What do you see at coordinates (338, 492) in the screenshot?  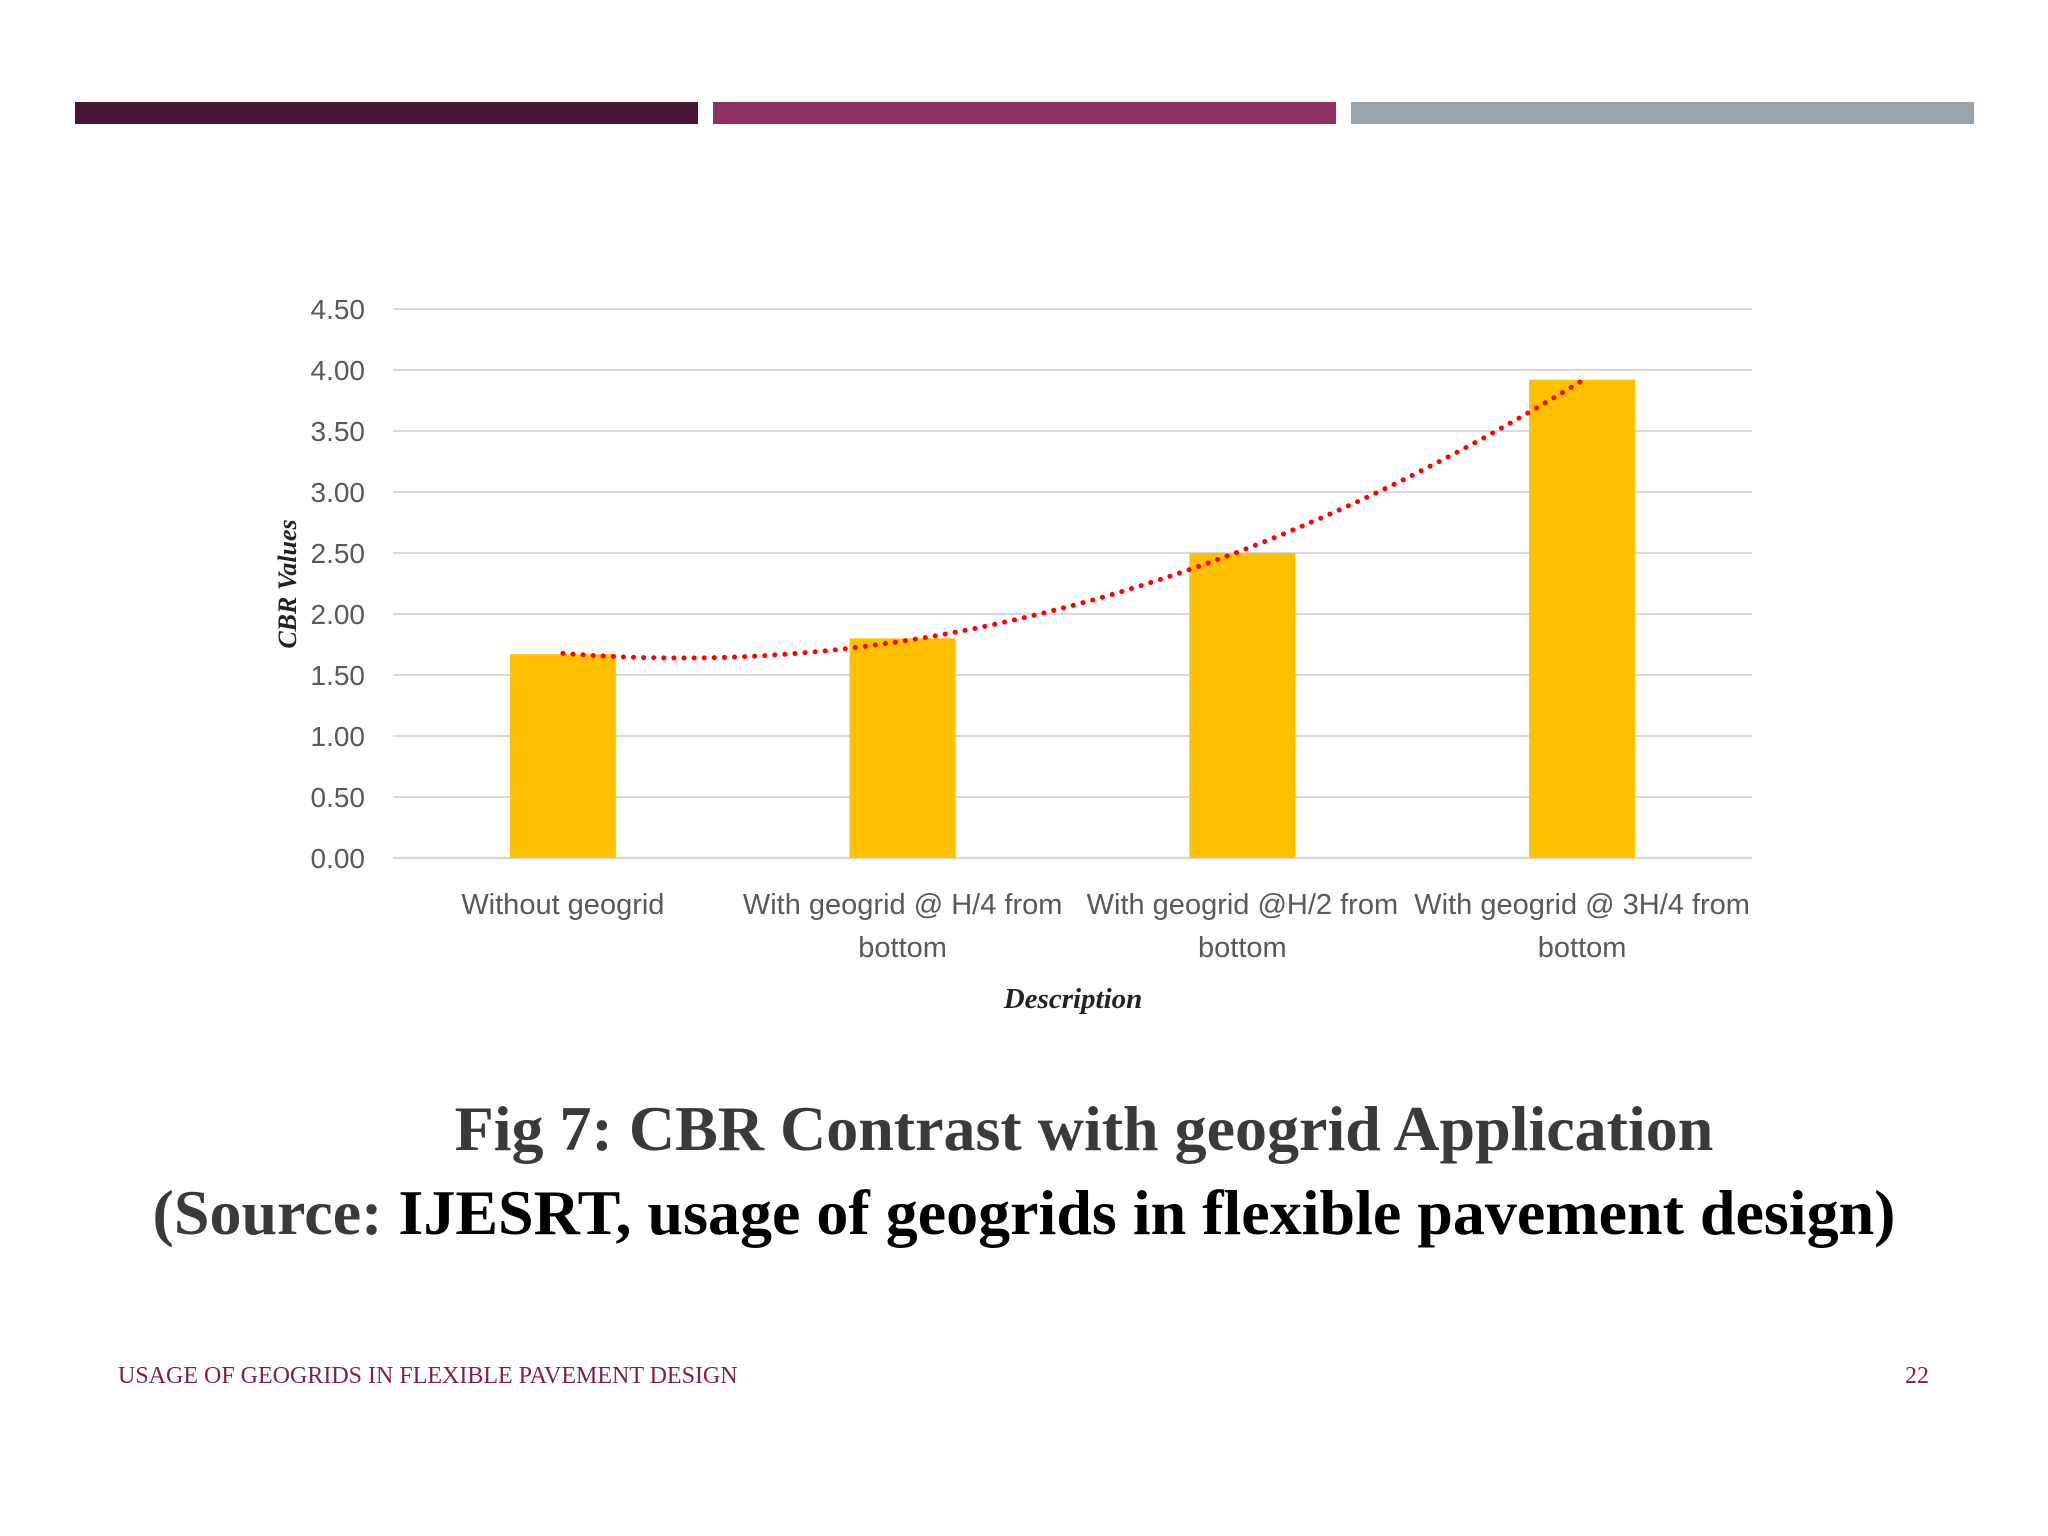 I see `y-tick-label: 3.00` at bounding box center [338, 492].